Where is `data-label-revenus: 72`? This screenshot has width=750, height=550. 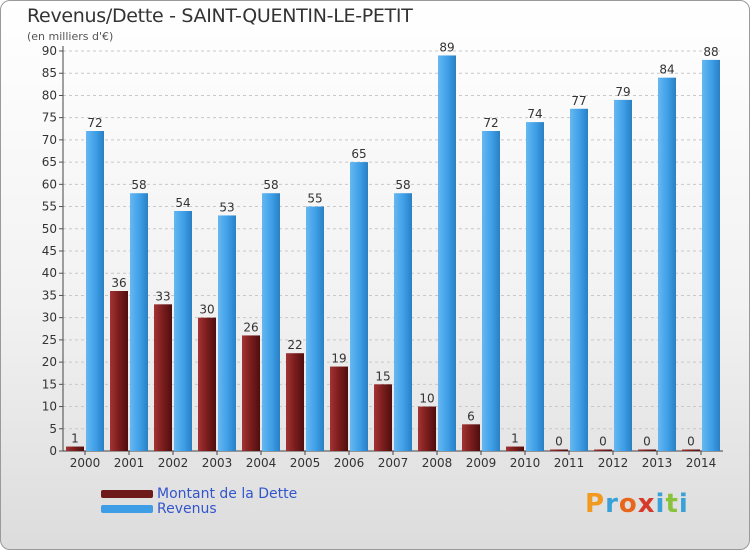 data-label-revenus: 72 is located at coordinates (490, 123).